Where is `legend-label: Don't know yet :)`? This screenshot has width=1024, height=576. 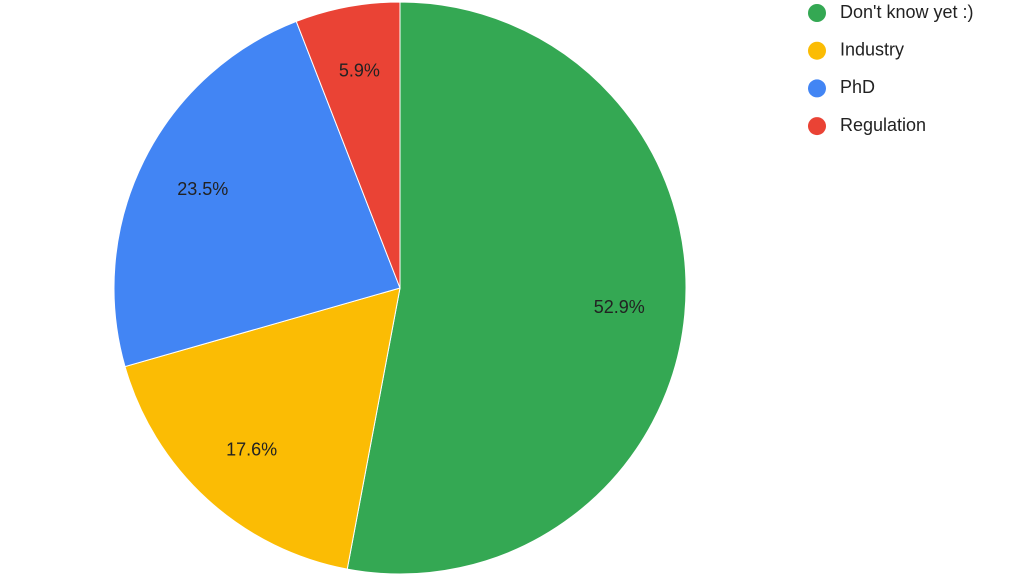
legend-label: Don't know yet :) is located at coordinates (907, 12).